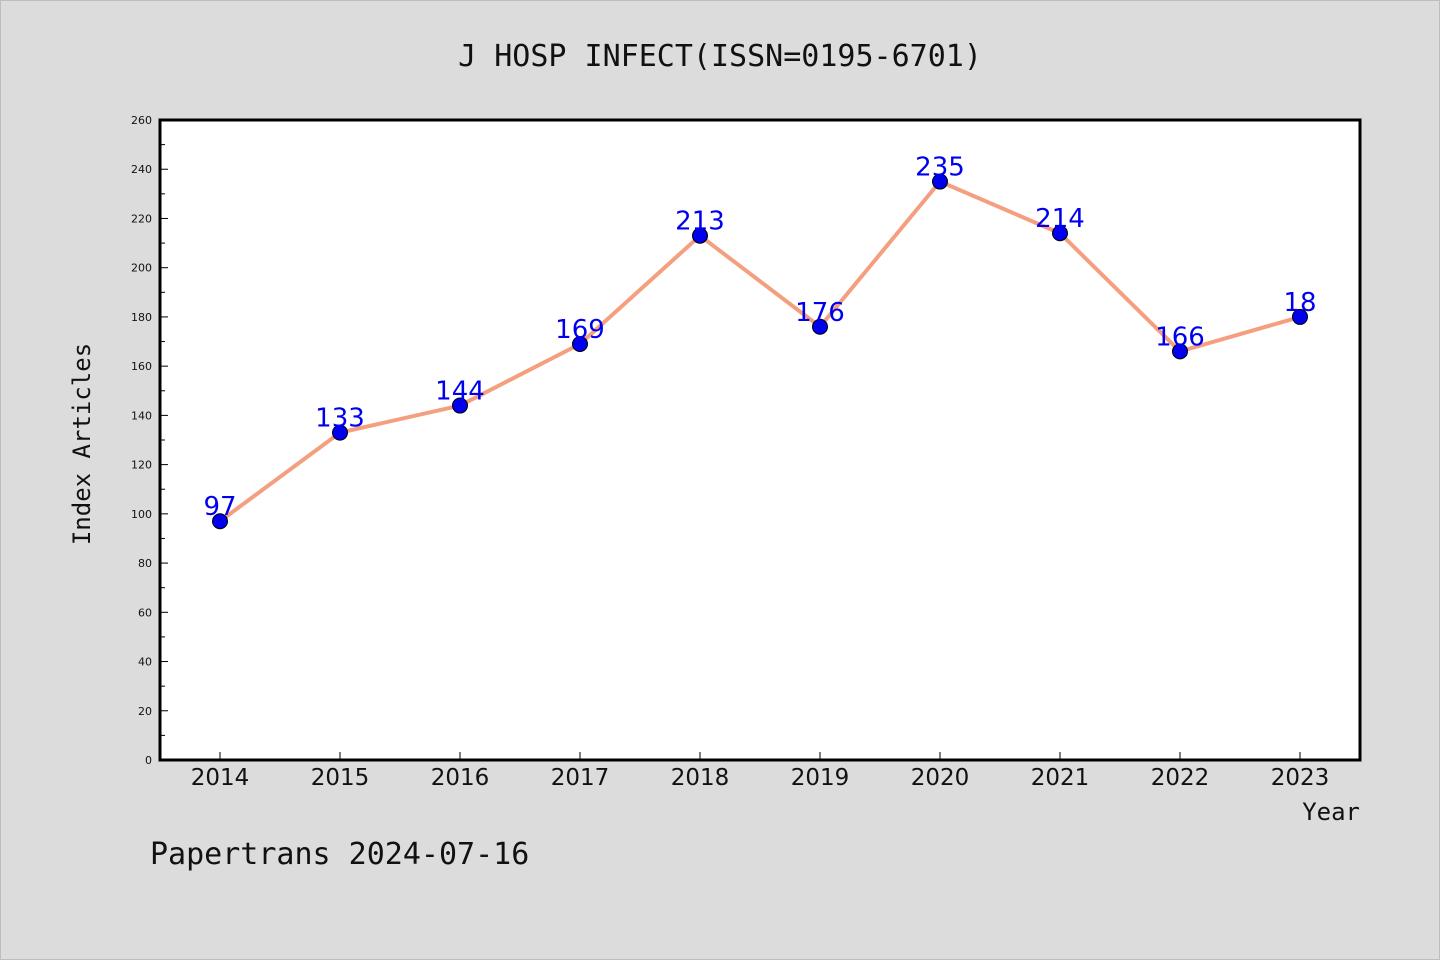  What do you see at coordinates (1180, 778) in the screenshot?
I see `x-tick-label: 2022` at bounding box center [1180, 778].